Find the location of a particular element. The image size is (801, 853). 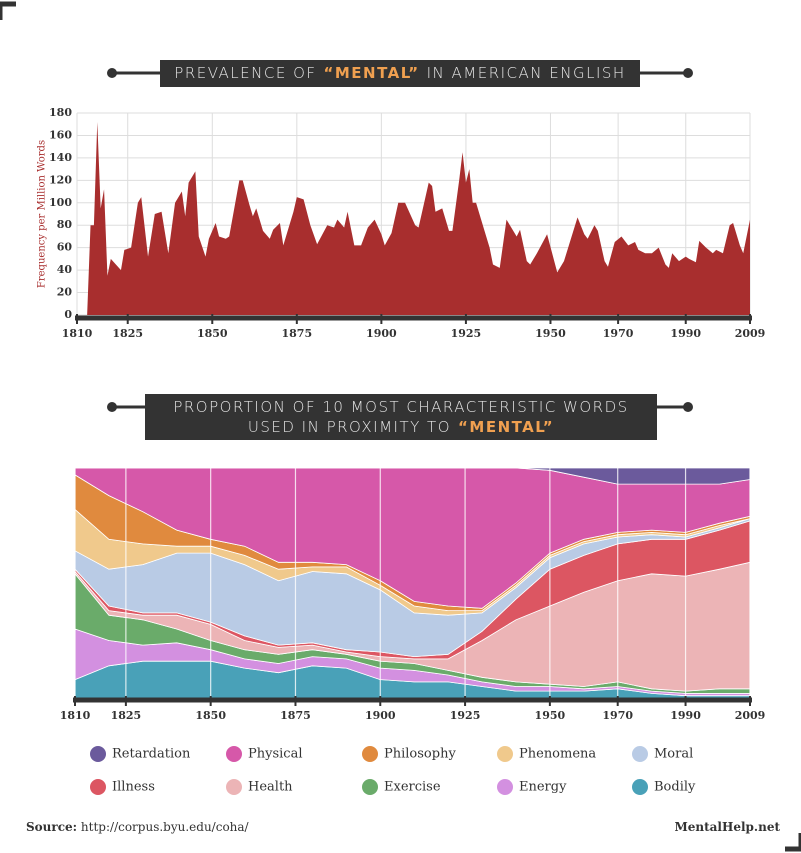

legend-label: Moral is located at coordinates (673, 754).